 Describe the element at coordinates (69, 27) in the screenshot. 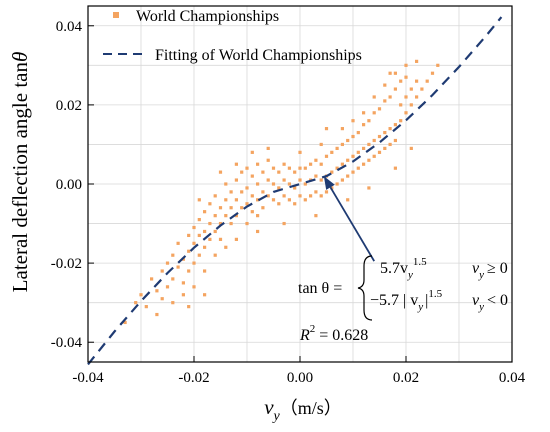

I see `y-tick-label: 0.04` at that location.